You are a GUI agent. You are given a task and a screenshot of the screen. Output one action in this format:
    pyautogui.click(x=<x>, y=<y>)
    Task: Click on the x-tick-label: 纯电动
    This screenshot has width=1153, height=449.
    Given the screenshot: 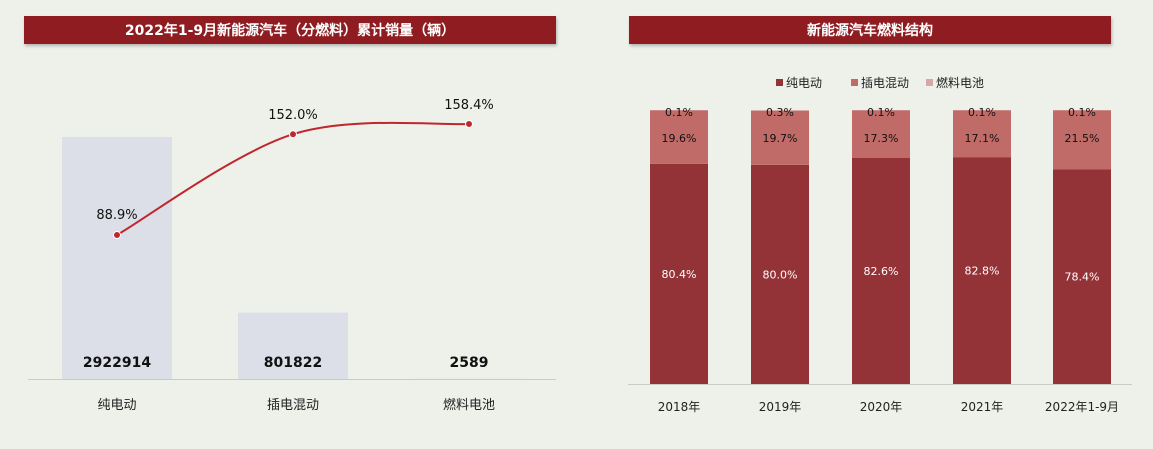 What is the action you would take?
    pyautogui.click(x=116, y=405)
    